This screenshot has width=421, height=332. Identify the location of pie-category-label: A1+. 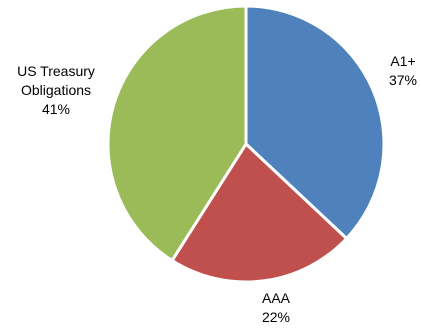
(402, 61).